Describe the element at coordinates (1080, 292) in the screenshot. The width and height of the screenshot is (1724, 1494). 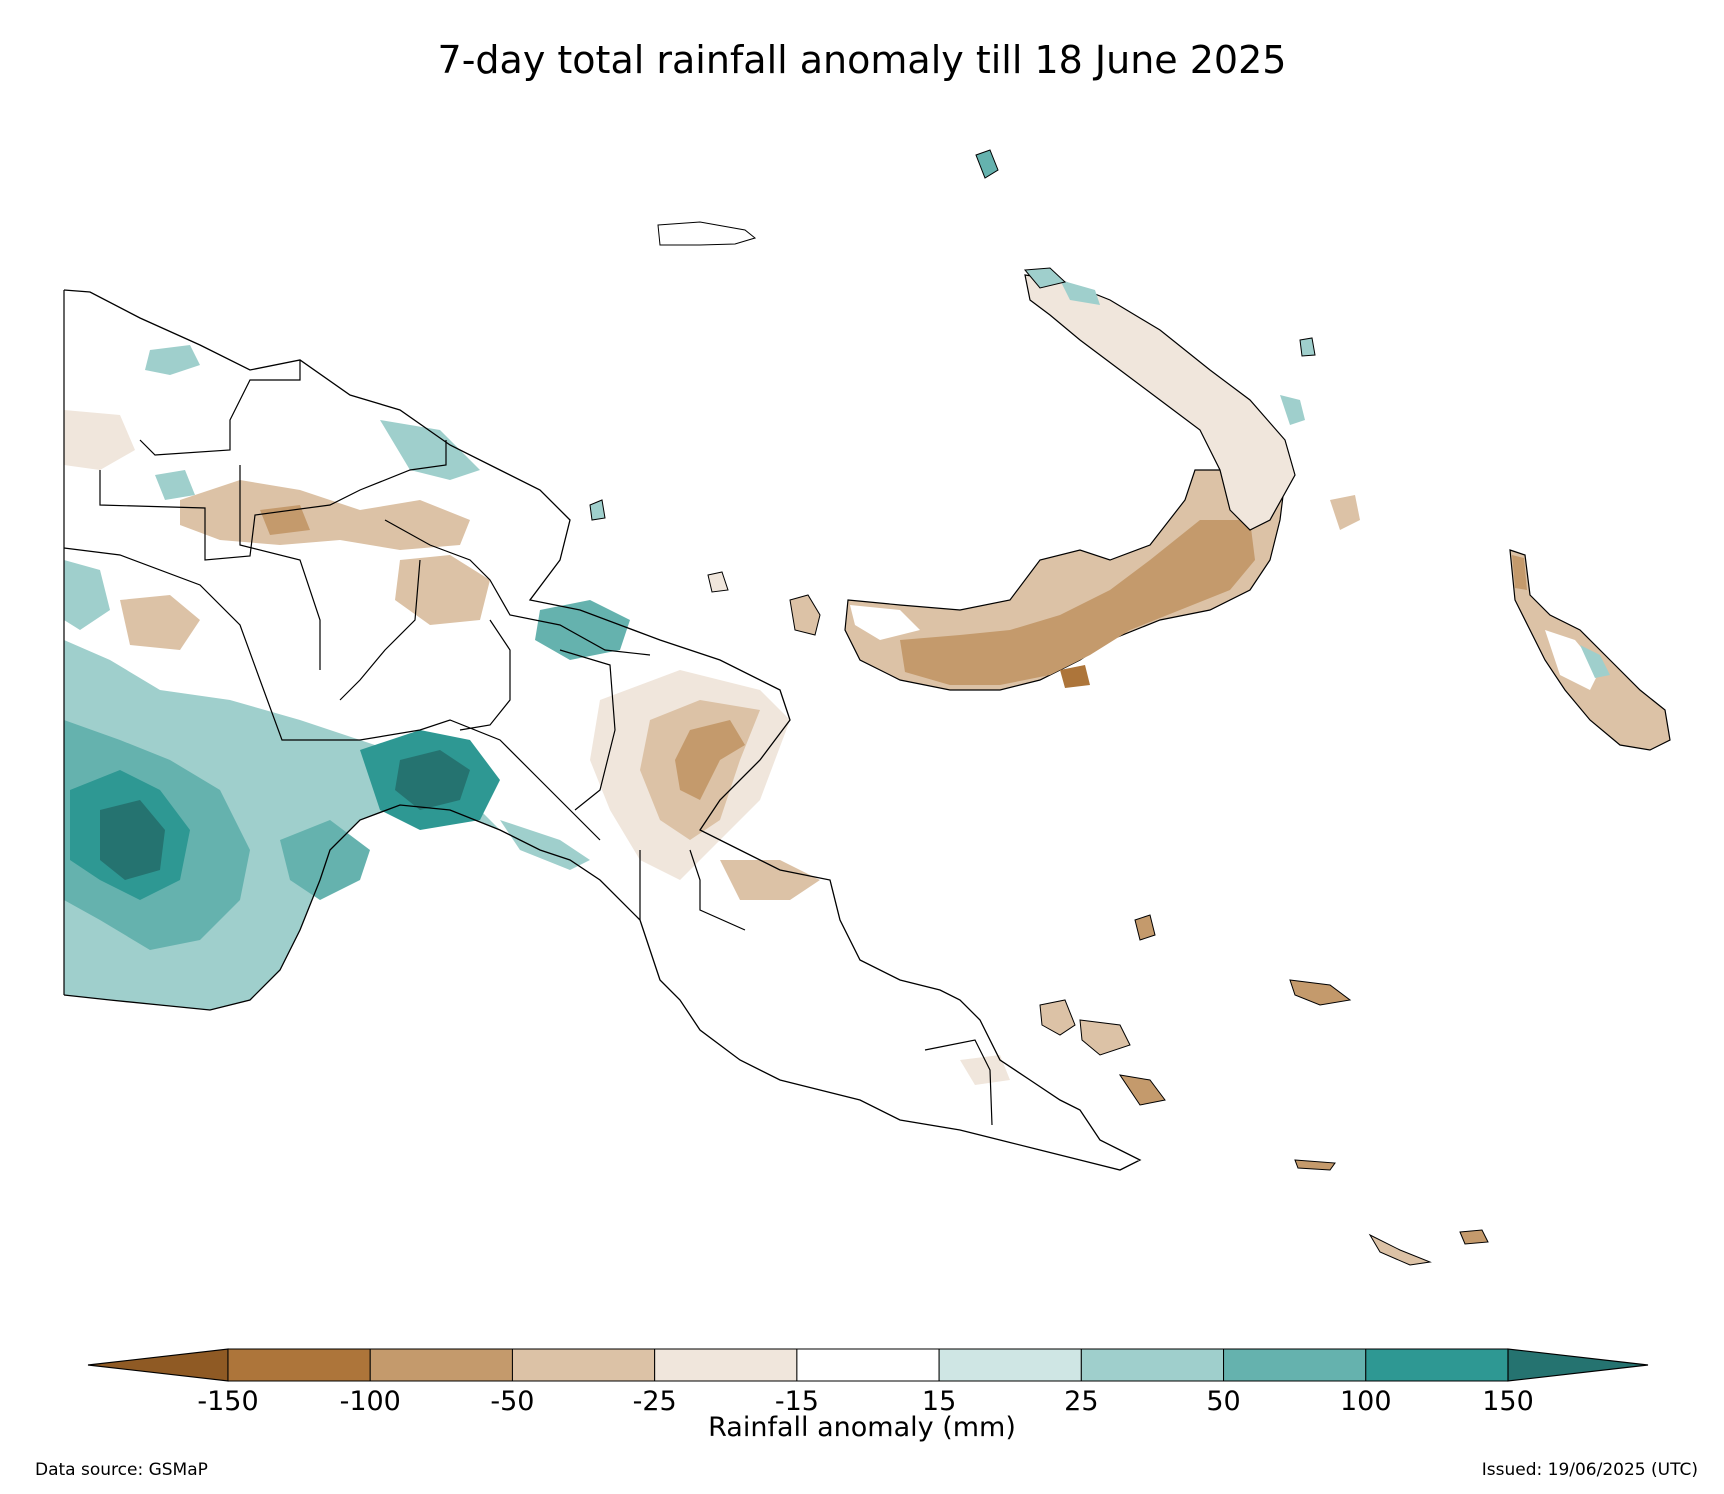
I see `new-ireland-wet` at that location.